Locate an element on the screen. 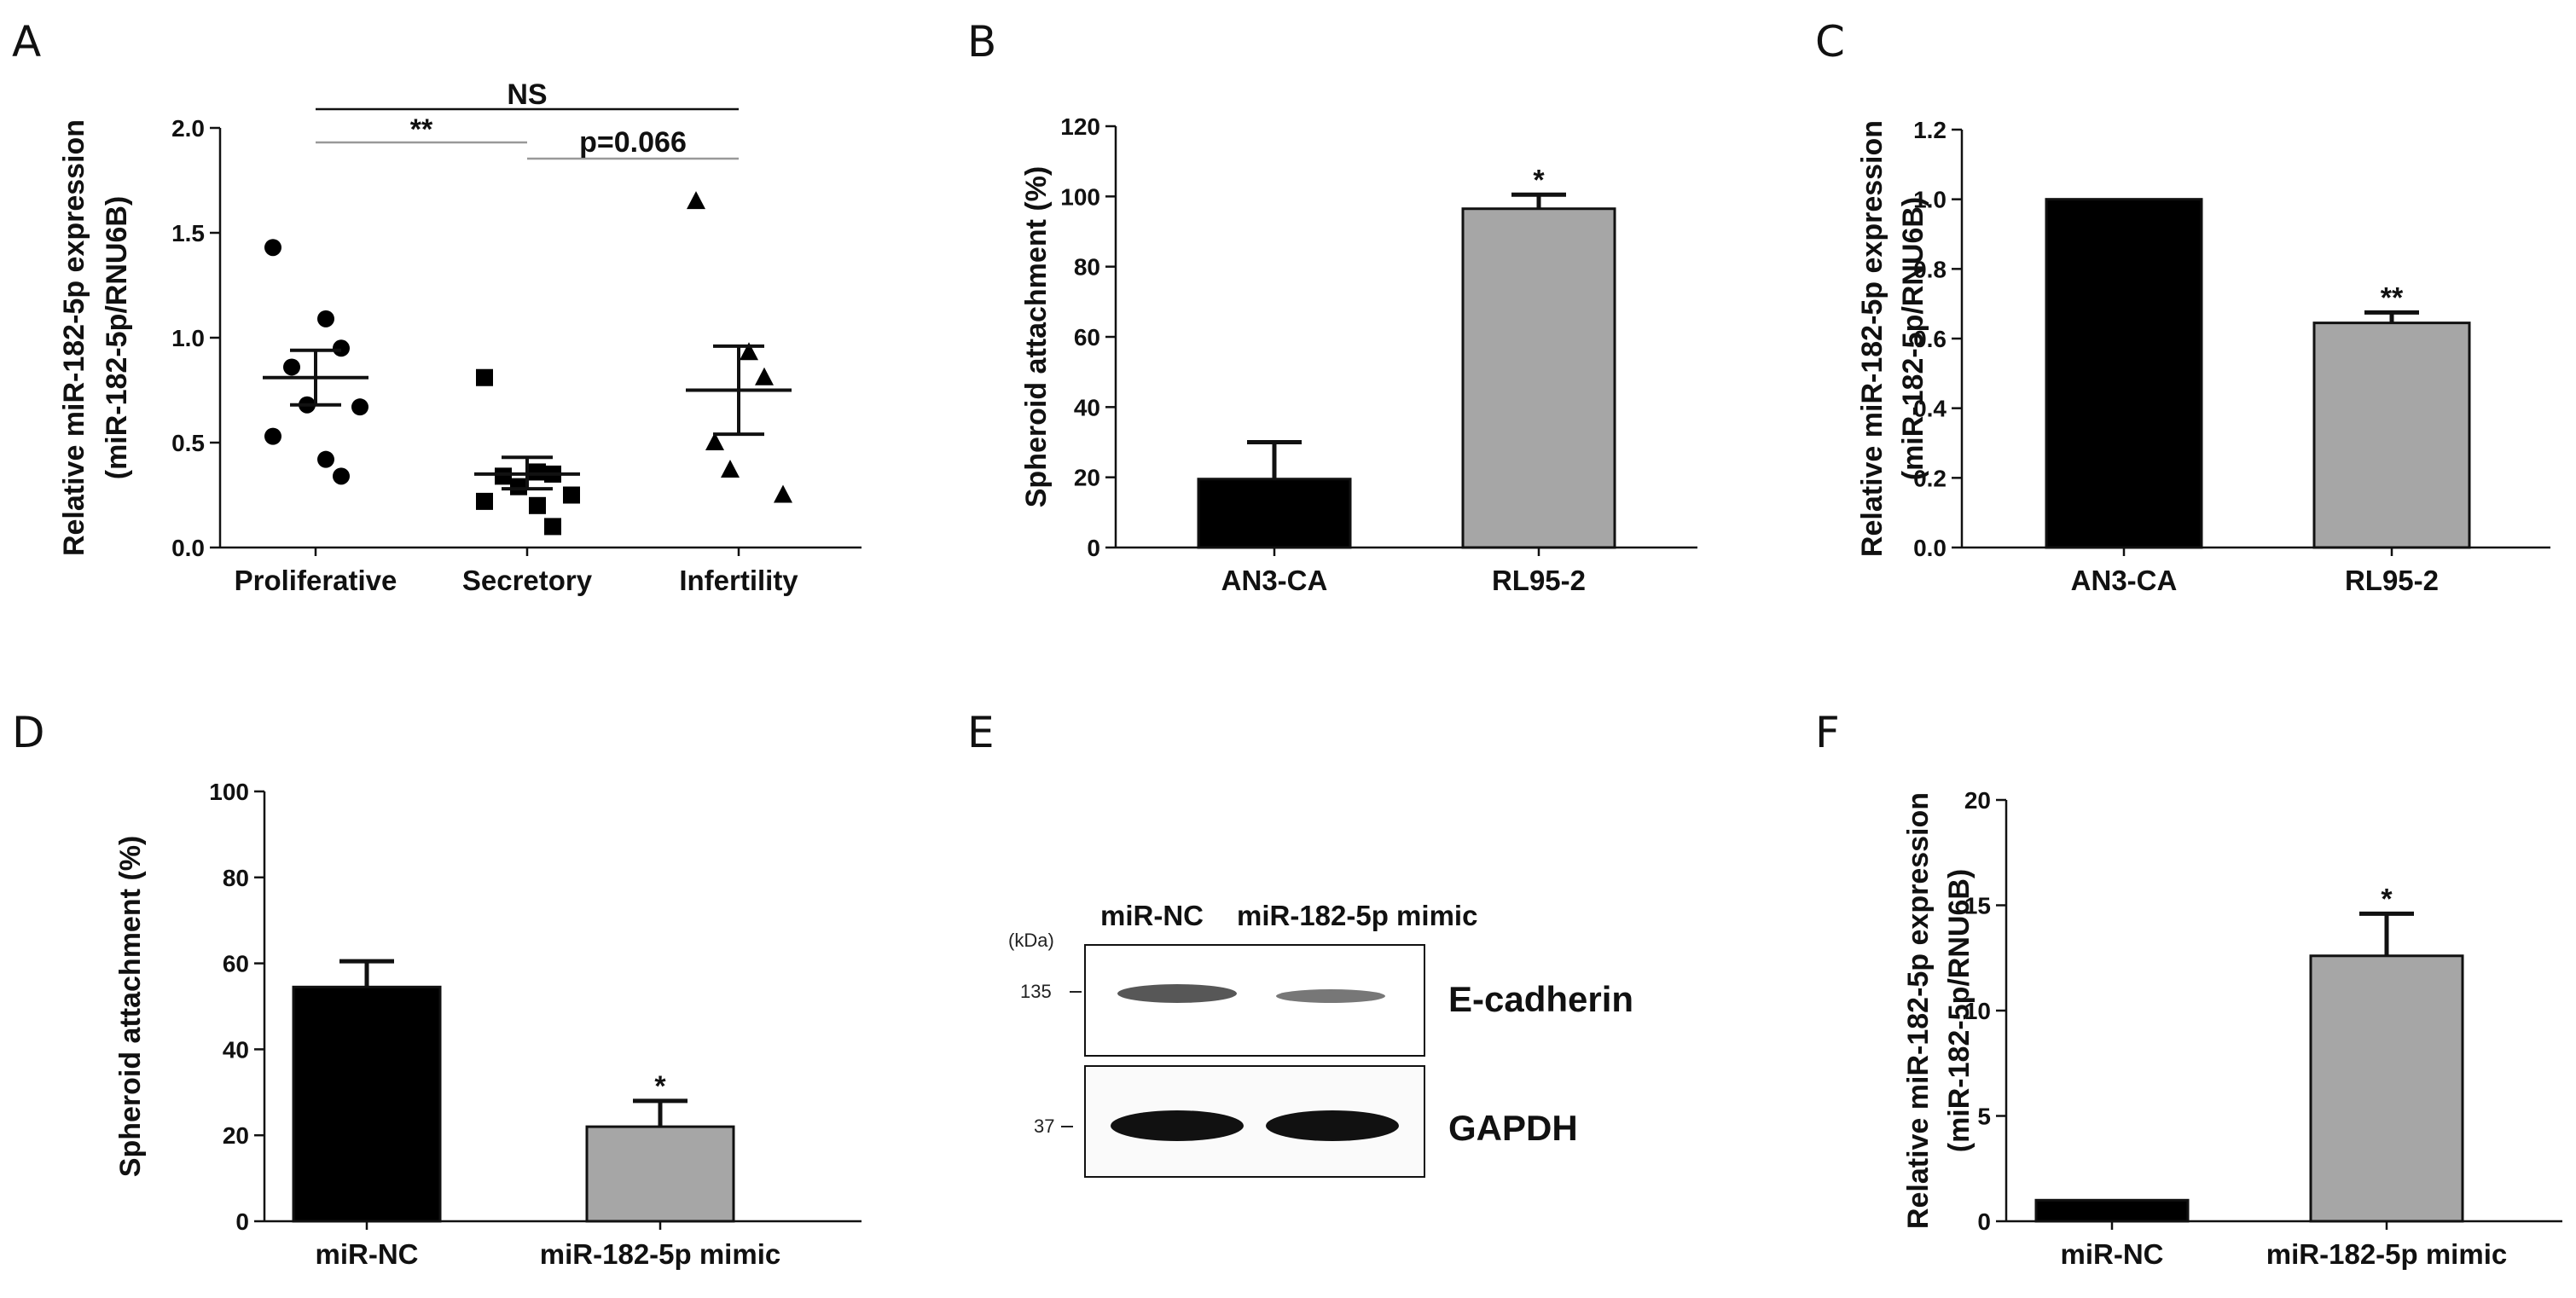 This screenshot has width=2576, height=1298. panel-letter-b: B is located at coordinates (981, 42).